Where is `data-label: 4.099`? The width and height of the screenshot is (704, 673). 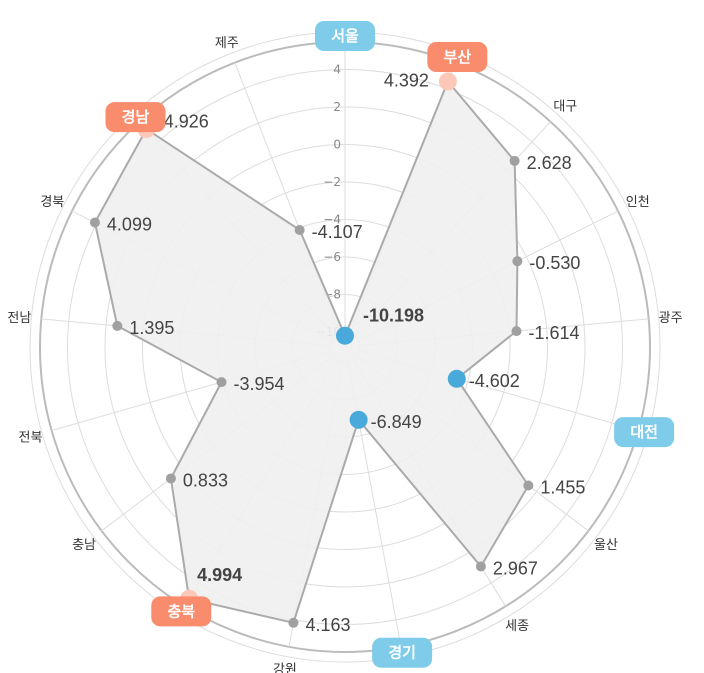 data-label: 4.099 is located at coordinates (129, 224).